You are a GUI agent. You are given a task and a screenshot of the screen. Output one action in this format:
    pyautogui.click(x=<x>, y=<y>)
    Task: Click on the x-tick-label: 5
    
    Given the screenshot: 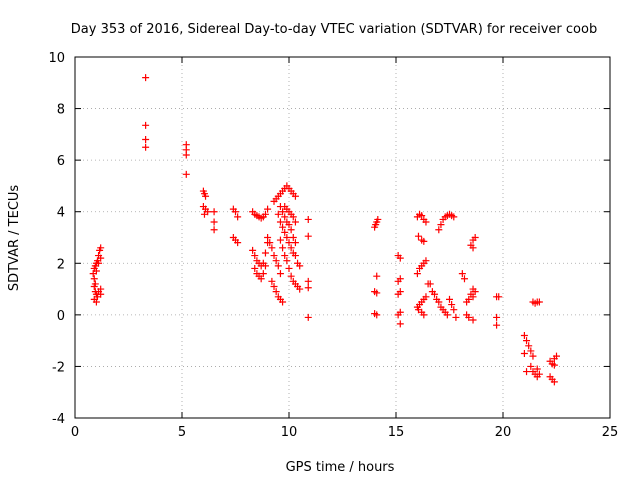 What is the action you would take?
    pyautogui.click(x=182, y=432)
    